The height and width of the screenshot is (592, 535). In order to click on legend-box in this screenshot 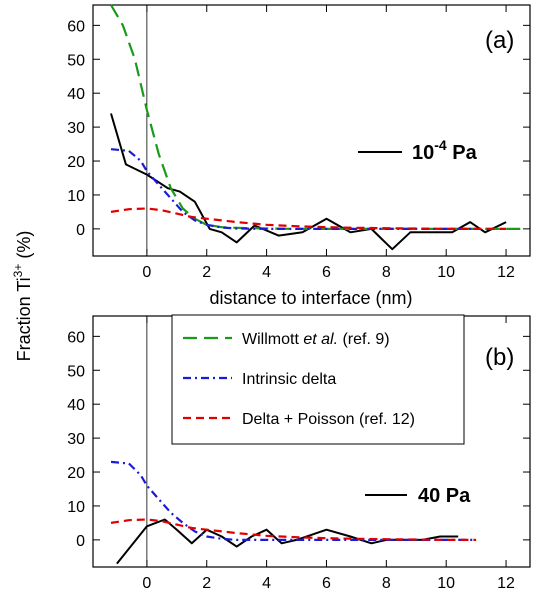, I will do `click(318, 379)`.